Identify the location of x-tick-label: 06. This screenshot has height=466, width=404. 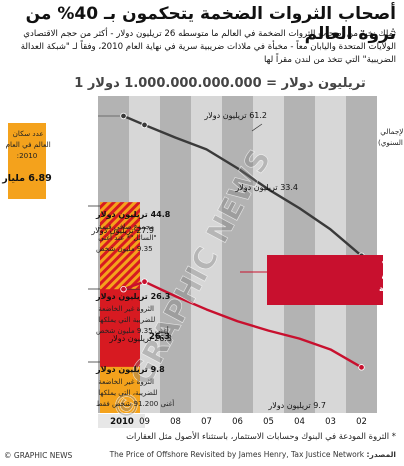
(237, 422).